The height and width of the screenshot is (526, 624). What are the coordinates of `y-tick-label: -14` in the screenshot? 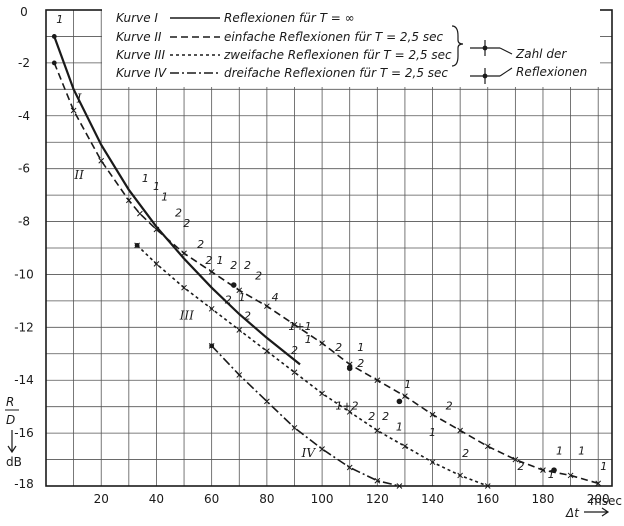 It's located at (24, 380).